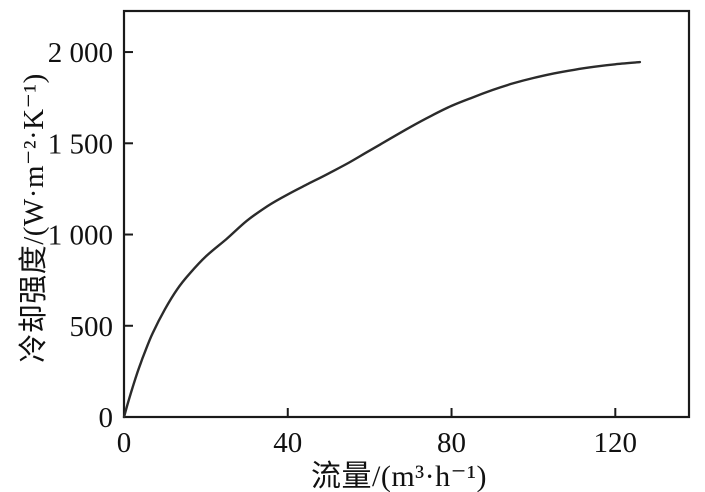 Image resolution: width=705 pixels, height=492 pixels. I want to click on y-tick-label: 1 000, so click(80, 236).